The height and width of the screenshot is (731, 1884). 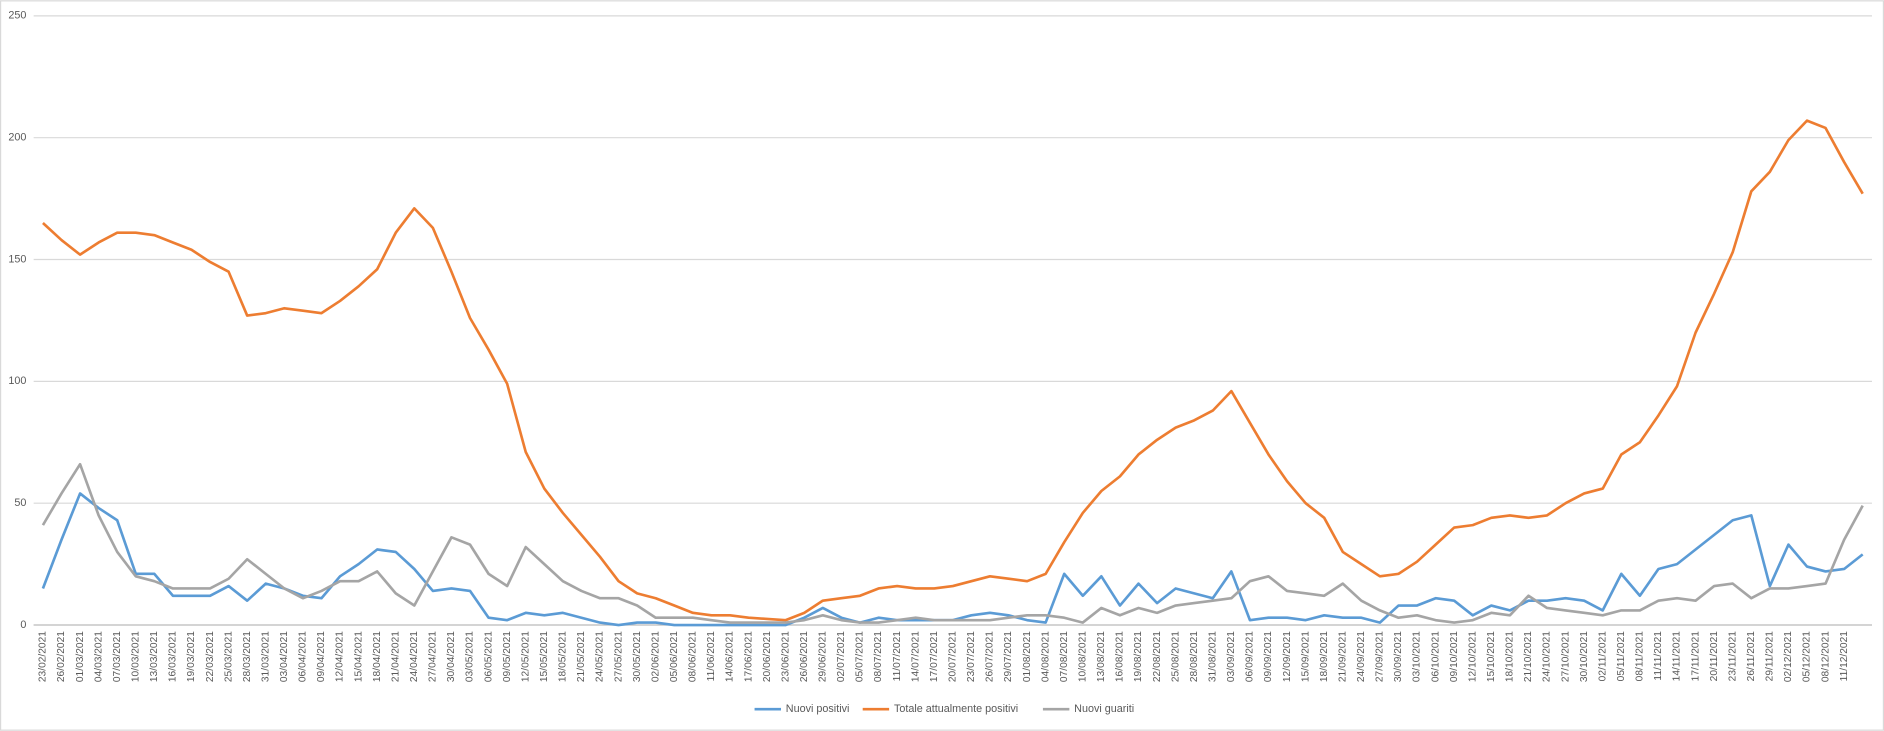 What do you see at coordinates (1677, 656) in the screenshot?
I see `x-tick-label: 14/11/2021` at bounding box center [1677, 656].